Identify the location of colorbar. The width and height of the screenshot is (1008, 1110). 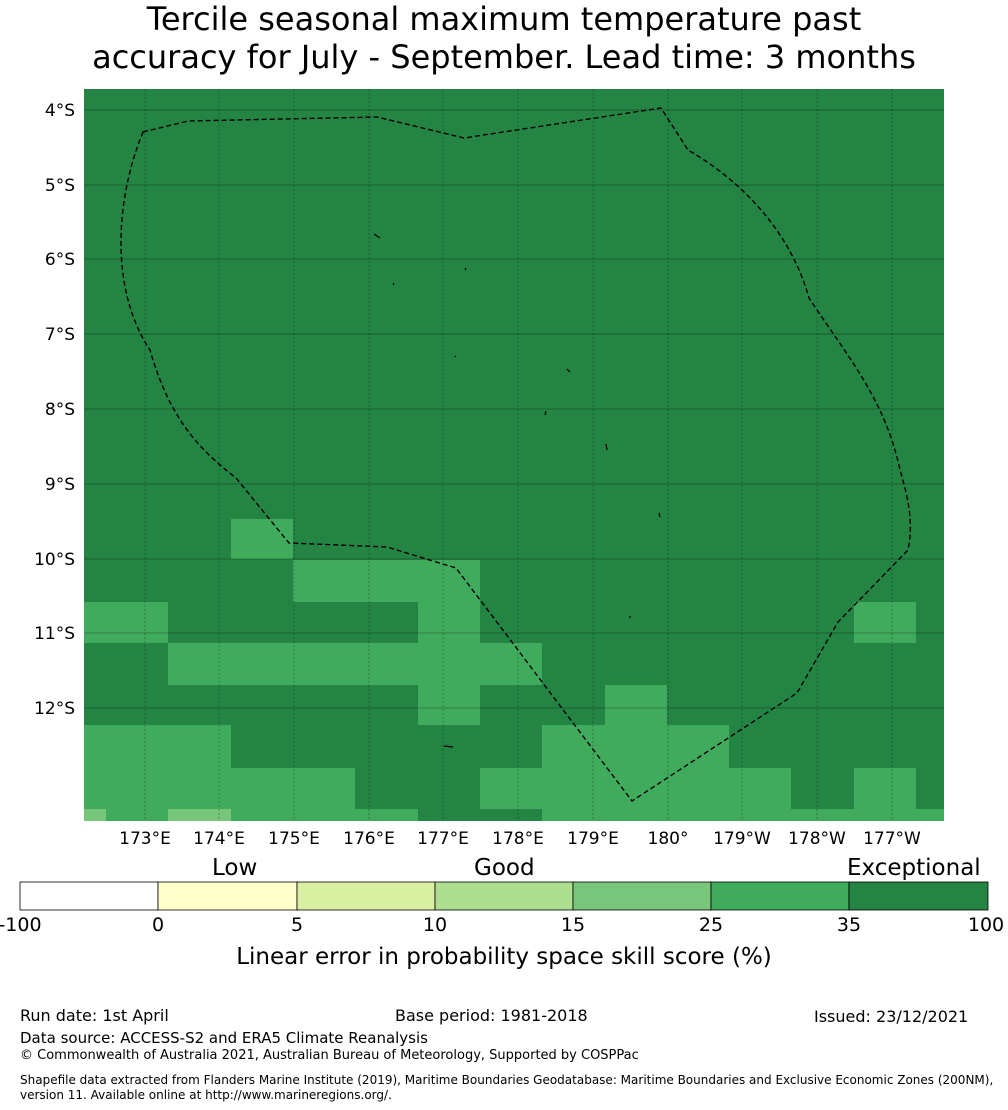
(504, 896).